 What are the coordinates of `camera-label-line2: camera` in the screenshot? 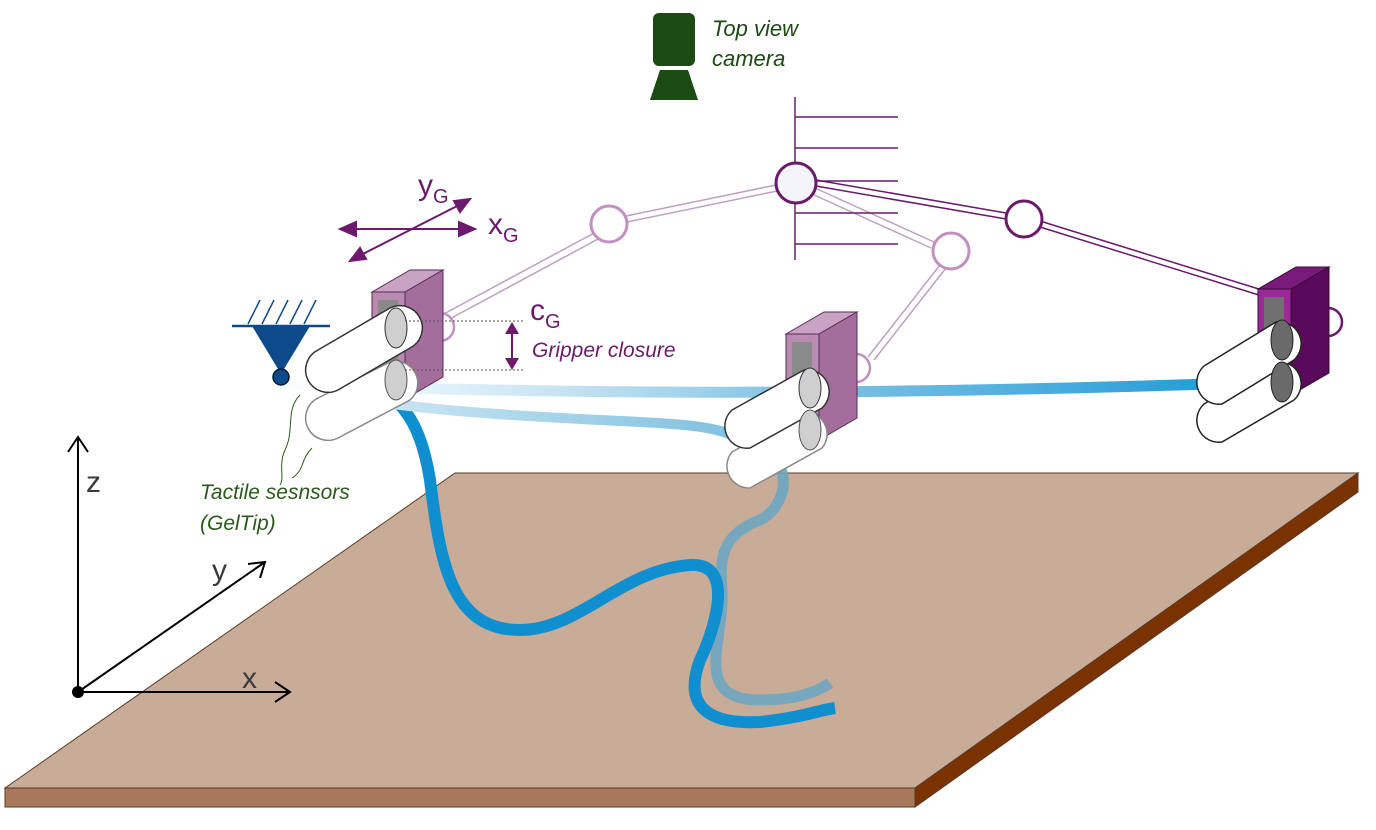 It's located at (748, 58).